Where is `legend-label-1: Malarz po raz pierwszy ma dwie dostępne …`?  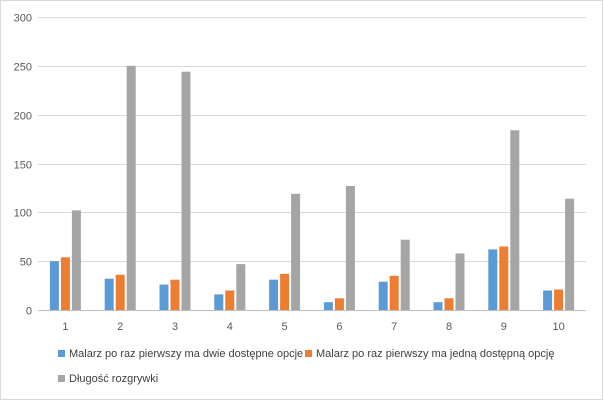
legend-label-1: Malarz po raz pierwszy ma dwie dostępne … is located at coordinates (186, 354).